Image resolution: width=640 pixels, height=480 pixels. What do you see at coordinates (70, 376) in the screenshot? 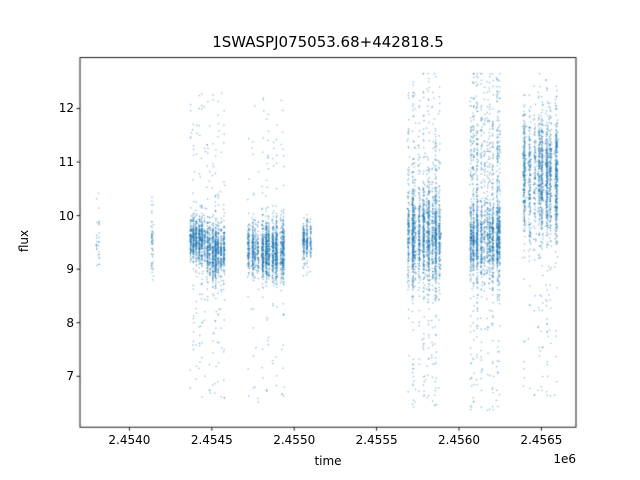
I see `y-tick-label: 7` at bounding box center [70, 376].